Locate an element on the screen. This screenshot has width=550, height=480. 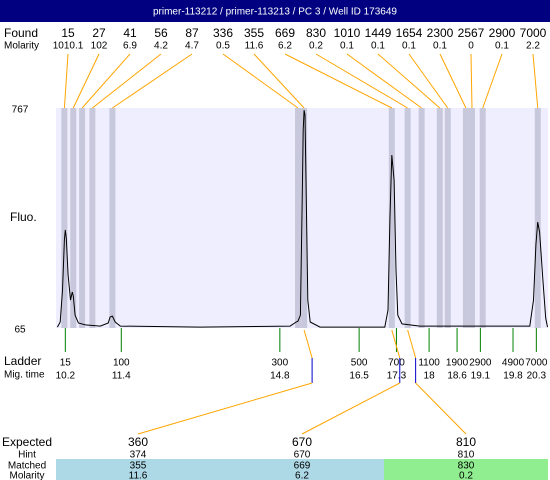
found-molarity: 0 is located at coordinates (471, 46).